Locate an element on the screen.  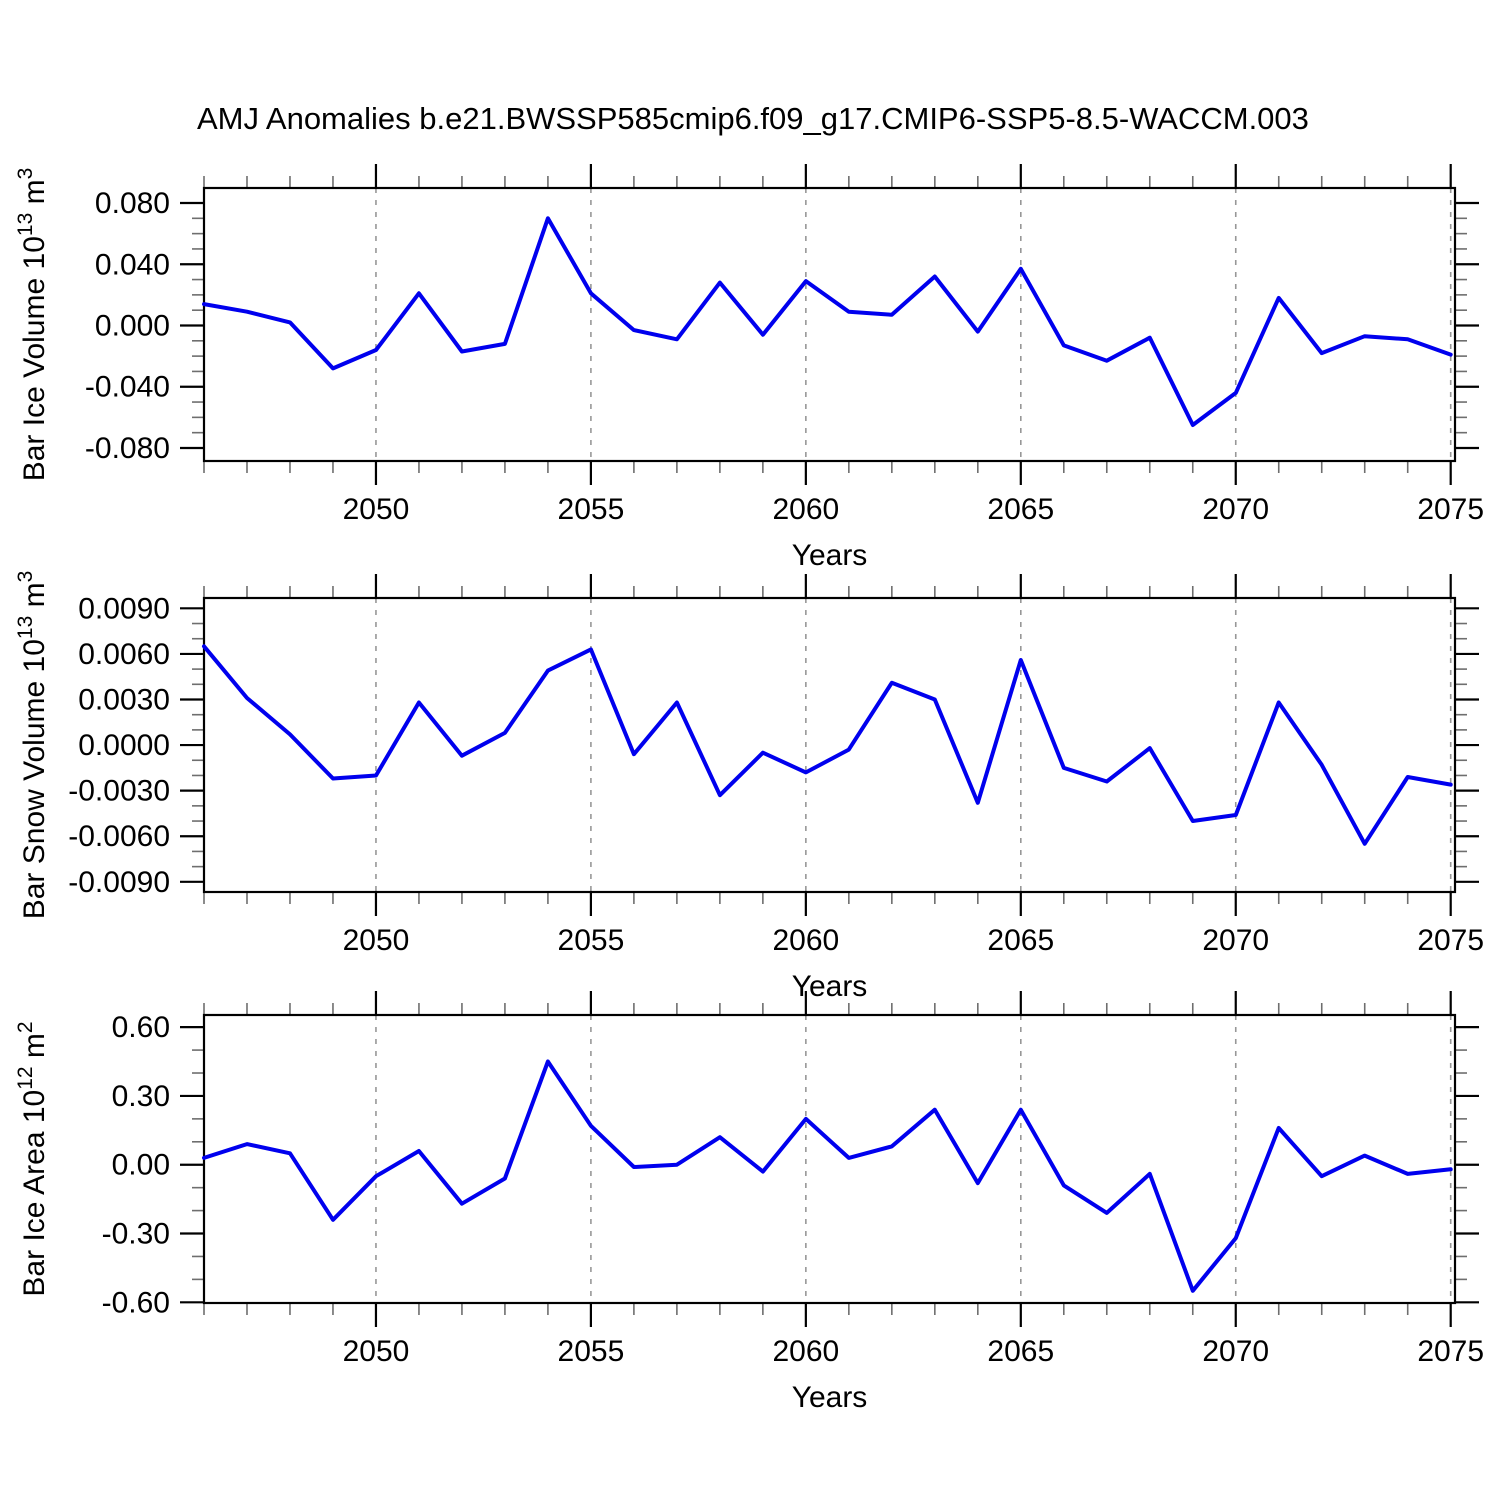
y-tick-label: -0.0030 is located at coordinates (119, 791).